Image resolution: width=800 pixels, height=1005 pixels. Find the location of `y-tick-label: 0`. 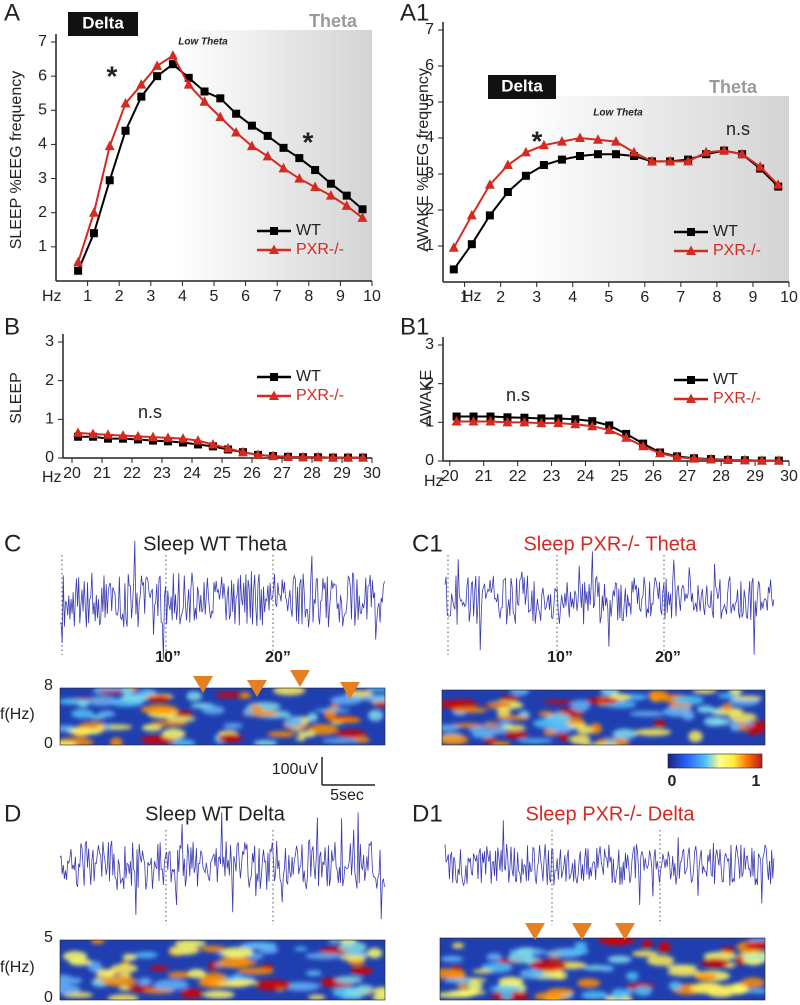

y-tick-label: 0 is located at coordinates (429, 460).